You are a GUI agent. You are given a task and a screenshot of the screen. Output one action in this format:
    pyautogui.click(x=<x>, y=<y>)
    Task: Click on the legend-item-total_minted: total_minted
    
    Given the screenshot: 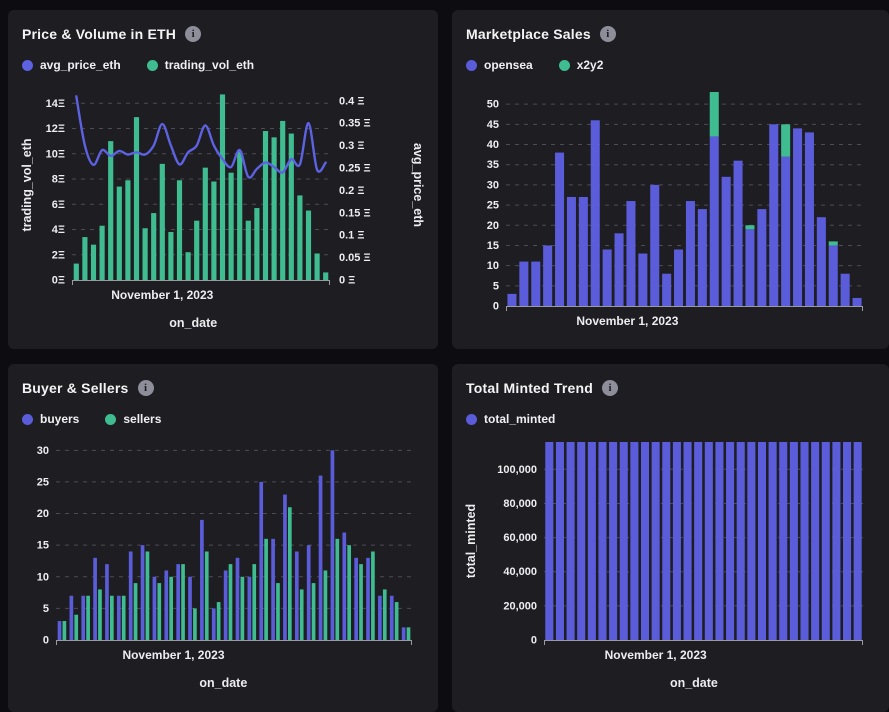 What is the action you would take?
    pyautogui.click(x=510, y=419)
    